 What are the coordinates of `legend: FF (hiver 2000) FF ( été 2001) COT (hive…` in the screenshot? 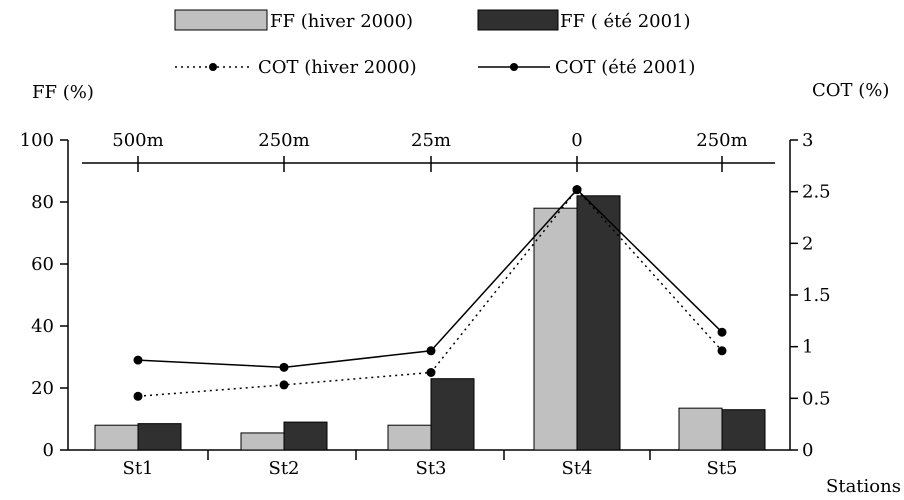 It's located at (434, 43).